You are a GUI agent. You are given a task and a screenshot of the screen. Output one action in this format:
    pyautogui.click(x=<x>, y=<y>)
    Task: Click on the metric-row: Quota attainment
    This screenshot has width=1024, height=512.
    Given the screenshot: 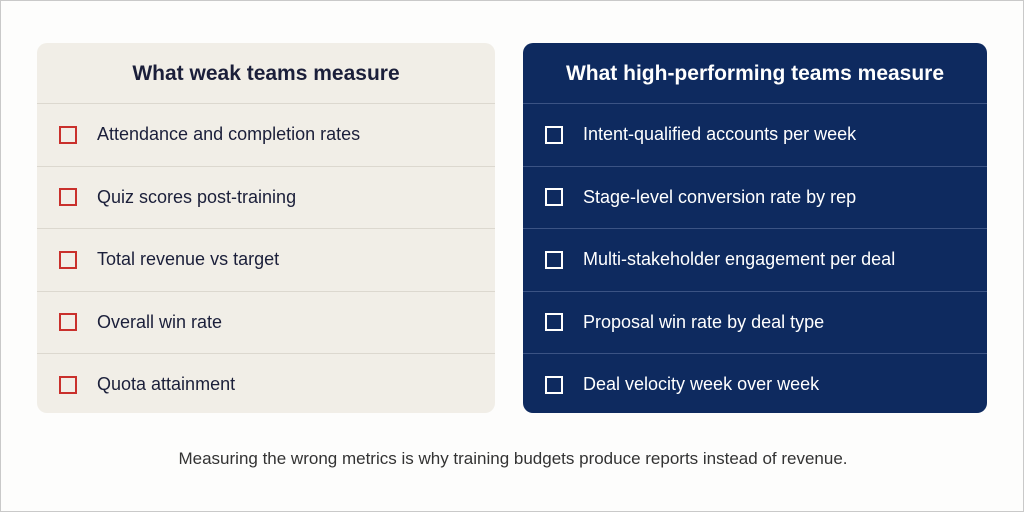 What is the action you would take?
    pyautogui.click(x=266, y=384)
    